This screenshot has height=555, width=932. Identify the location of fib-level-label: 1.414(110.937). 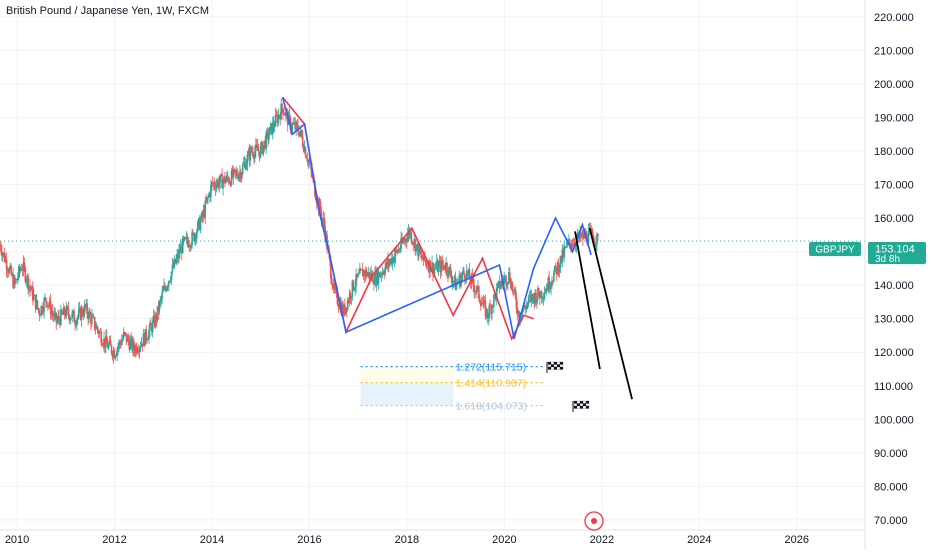
(491, 384).